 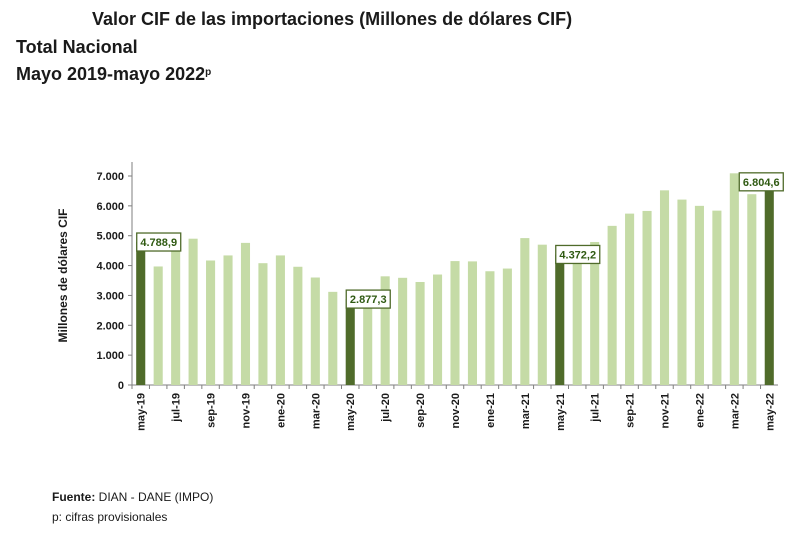 What do you see at coordinates (110, 267) in the screenshot?
I see `y-tick-label: 4.000` at bounding box center [110, 267].